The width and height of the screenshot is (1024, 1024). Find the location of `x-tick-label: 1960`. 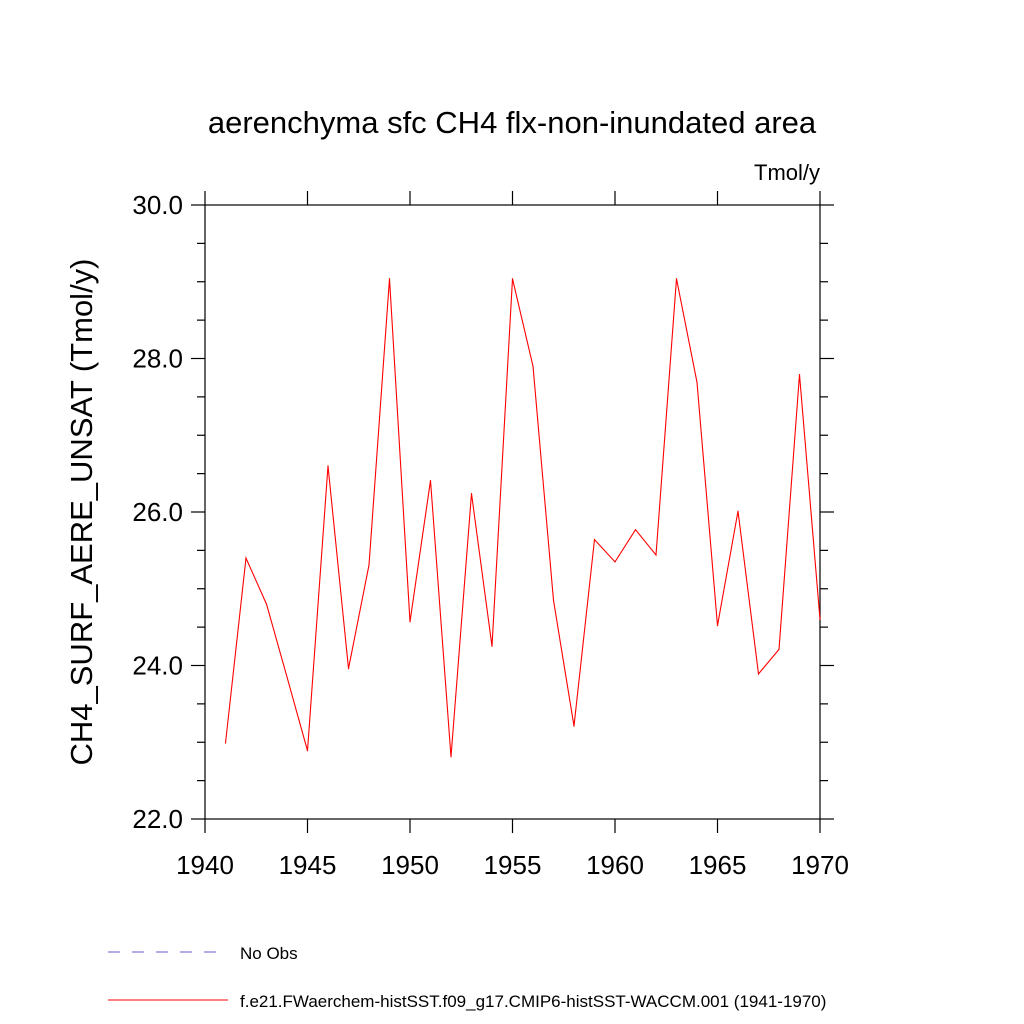

x-tick-label: 1960 is located at coordinates (615, 865).